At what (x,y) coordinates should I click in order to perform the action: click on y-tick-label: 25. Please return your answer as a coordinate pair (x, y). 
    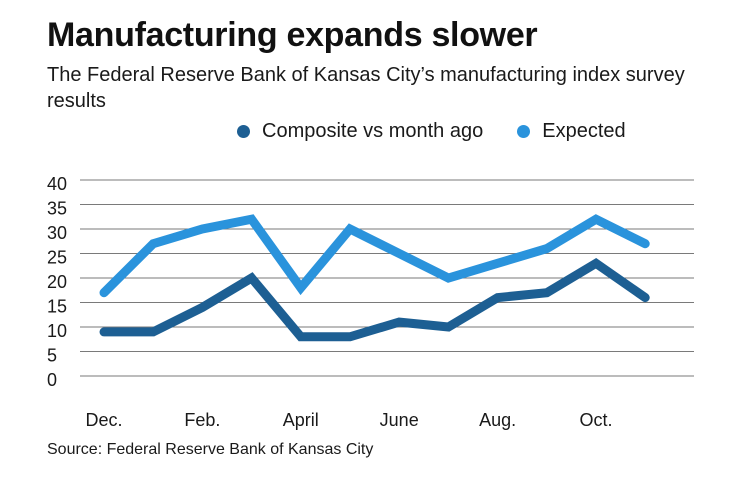
    Looking at the image, I should click on (57, 258).